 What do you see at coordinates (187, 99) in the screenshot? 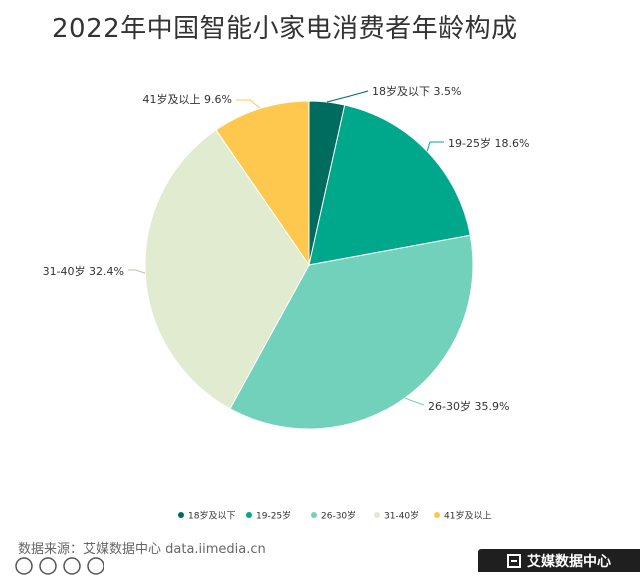
I see `slice-label-5: 41岁及以上 9.6%` at bounding box center [187, 99].